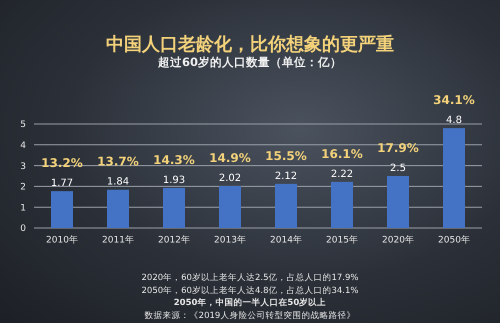 The height and width of the screenshot is (323, 500). What do you see at coordinates (174, 240) in the screenshot?
I see `x-tick-label: 2012年` at bounding box center [174, 240].